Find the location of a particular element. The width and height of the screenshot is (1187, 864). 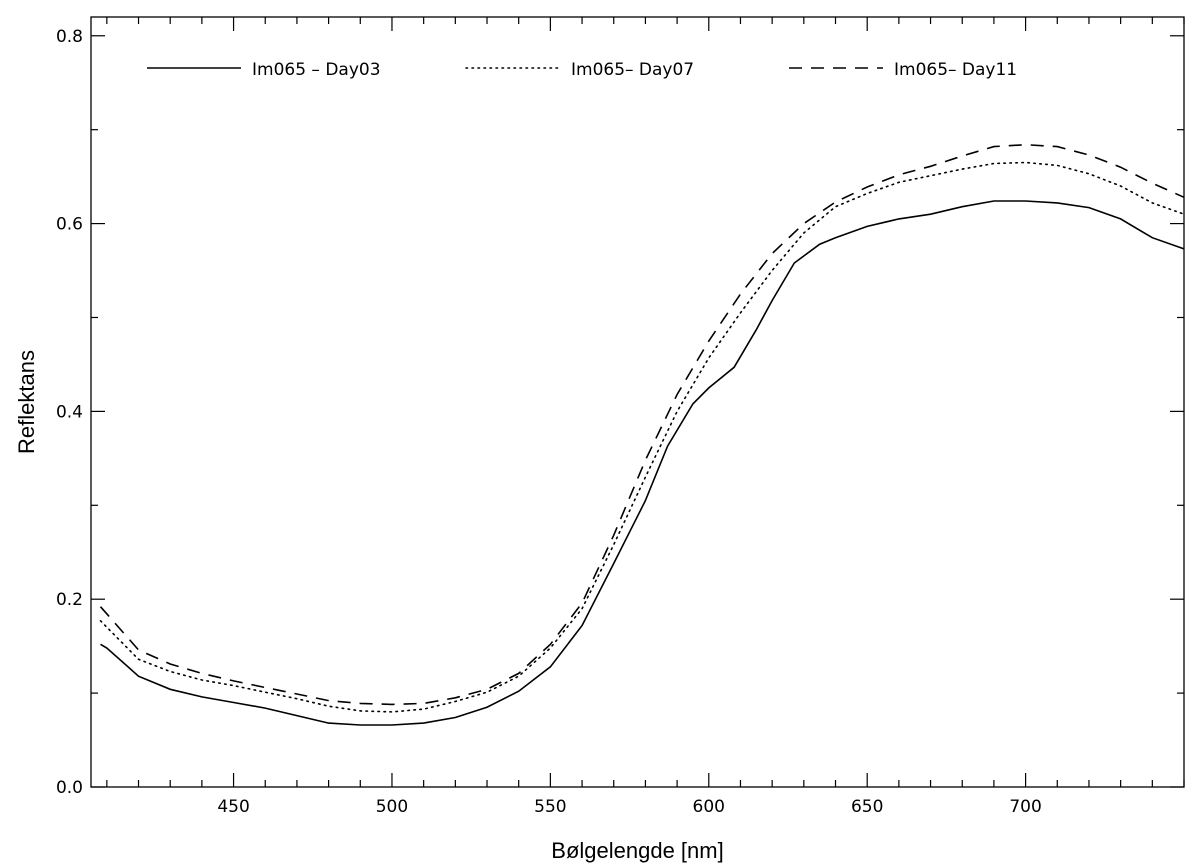

x-tick-label: 500 is located at coordinates (392, 807).